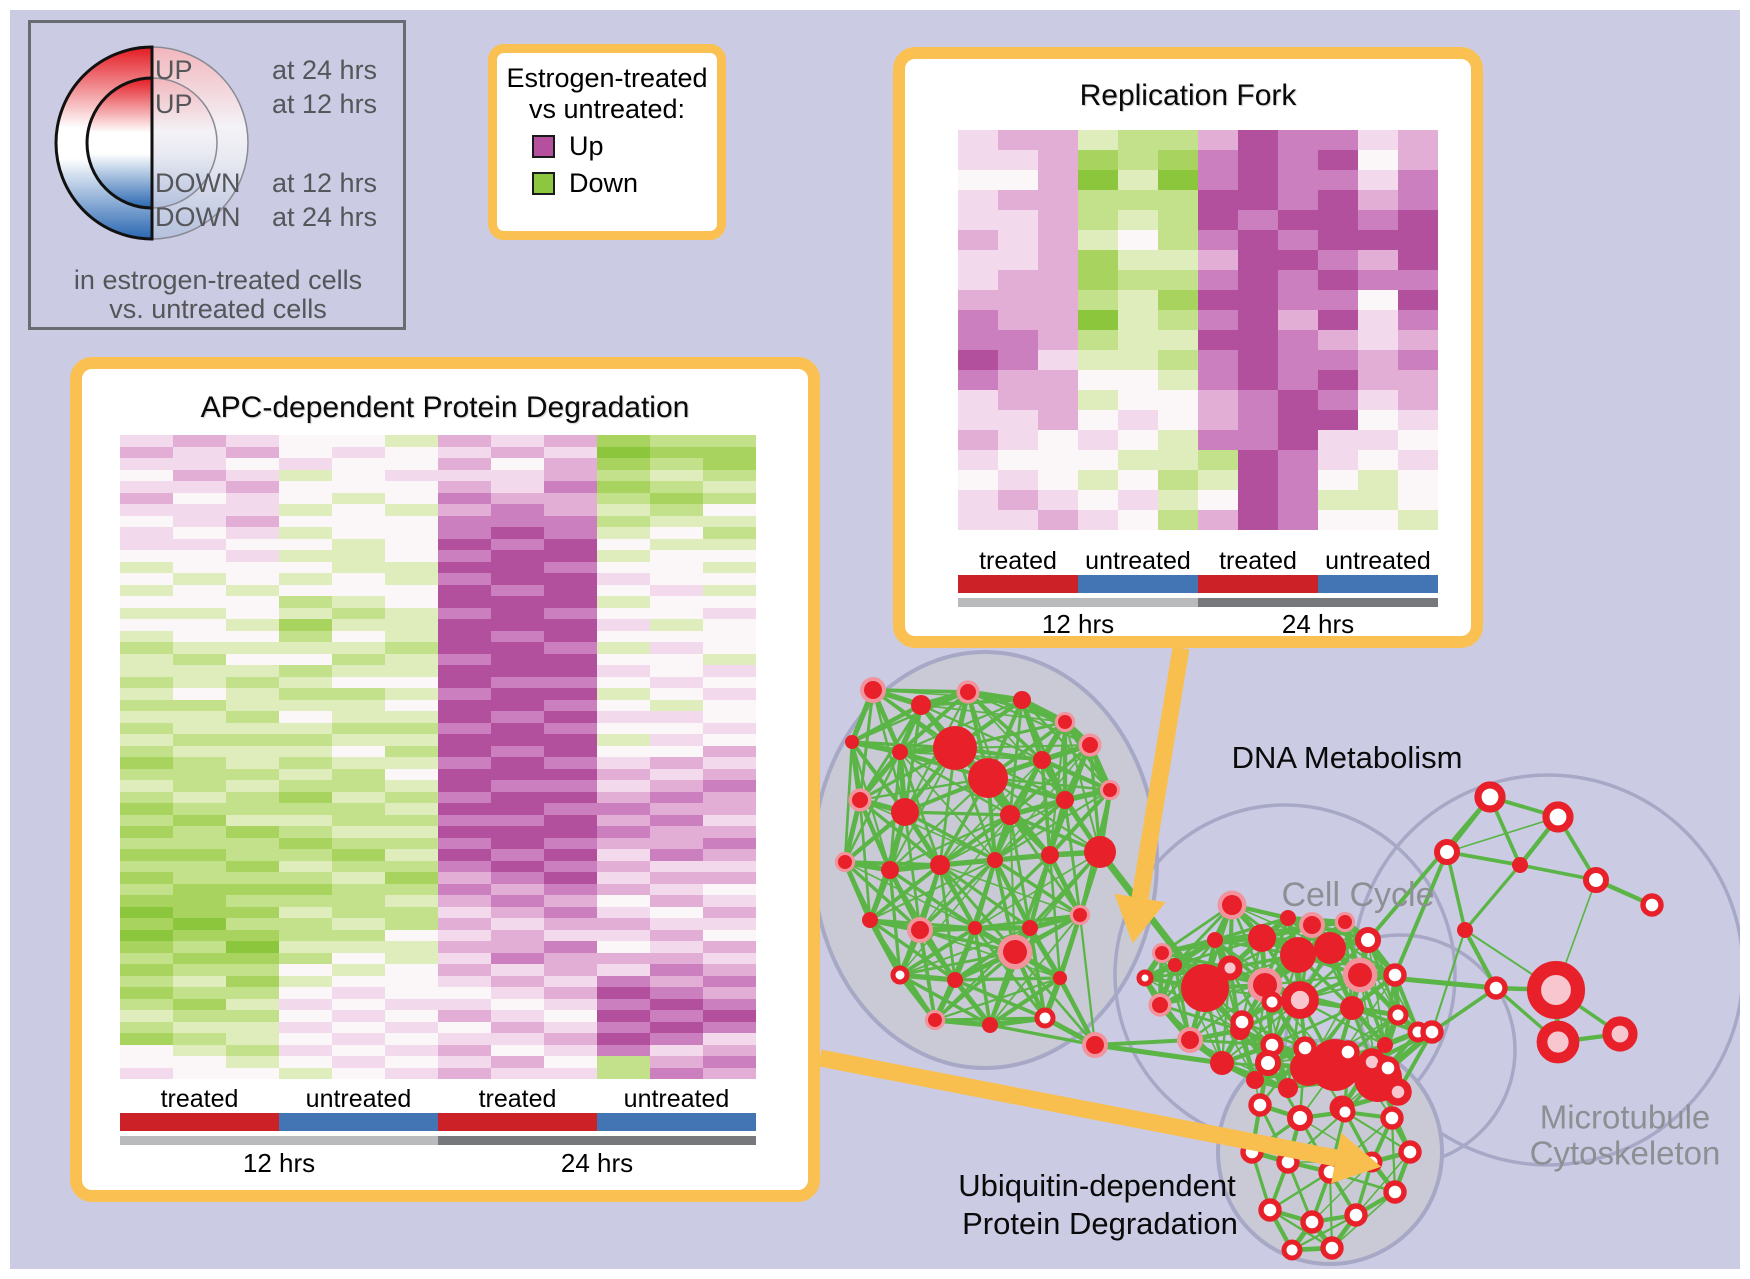 The width and height of the screenshot is (1750, 1279). I want to click on ring-time-12-down: at 12 hrs, so click(324, 183).